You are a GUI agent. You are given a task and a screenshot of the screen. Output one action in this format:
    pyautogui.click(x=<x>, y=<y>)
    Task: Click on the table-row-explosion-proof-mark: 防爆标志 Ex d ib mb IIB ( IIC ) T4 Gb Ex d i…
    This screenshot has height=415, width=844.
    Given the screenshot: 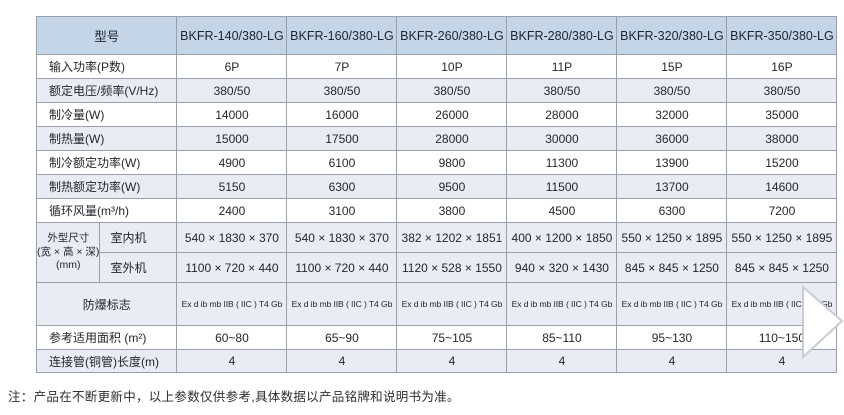 What is the action you would take?
    pyautogui.click(x=436, y=304)
    